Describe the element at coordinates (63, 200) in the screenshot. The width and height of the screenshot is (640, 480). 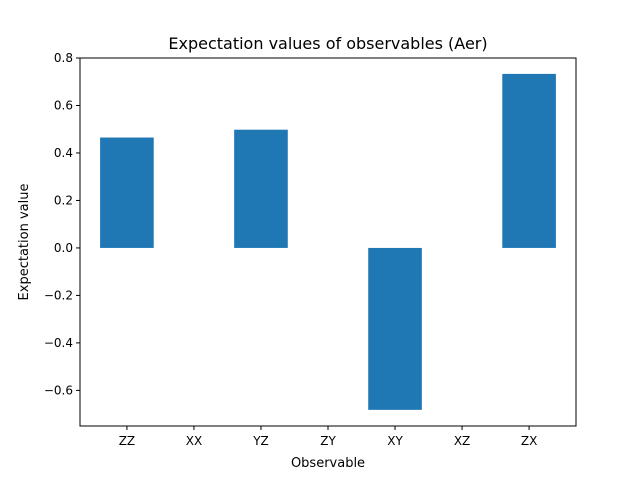
I see `y-tick-label: 0.2` at that location.